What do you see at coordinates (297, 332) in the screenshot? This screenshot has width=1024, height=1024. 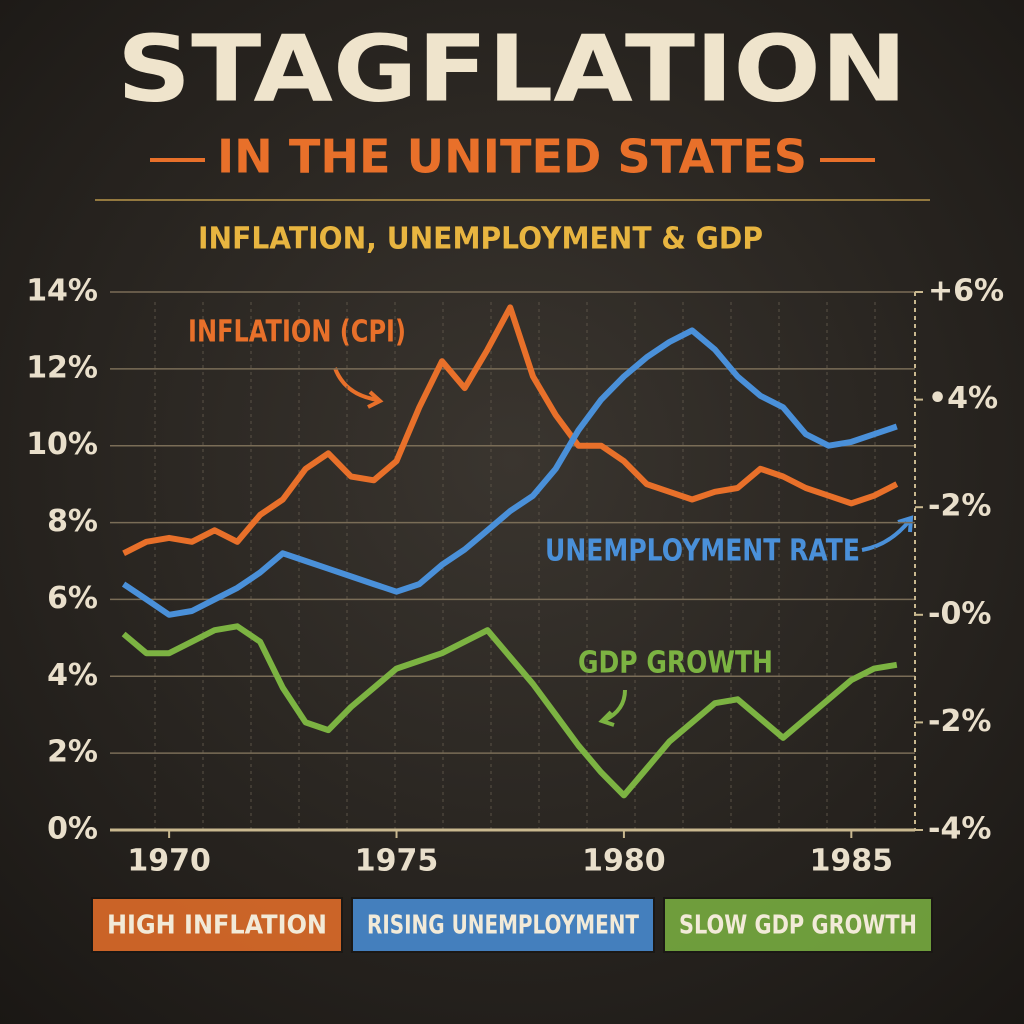 I see `series-label: INFLATION (CPI)` at bounding box center [297, 332].